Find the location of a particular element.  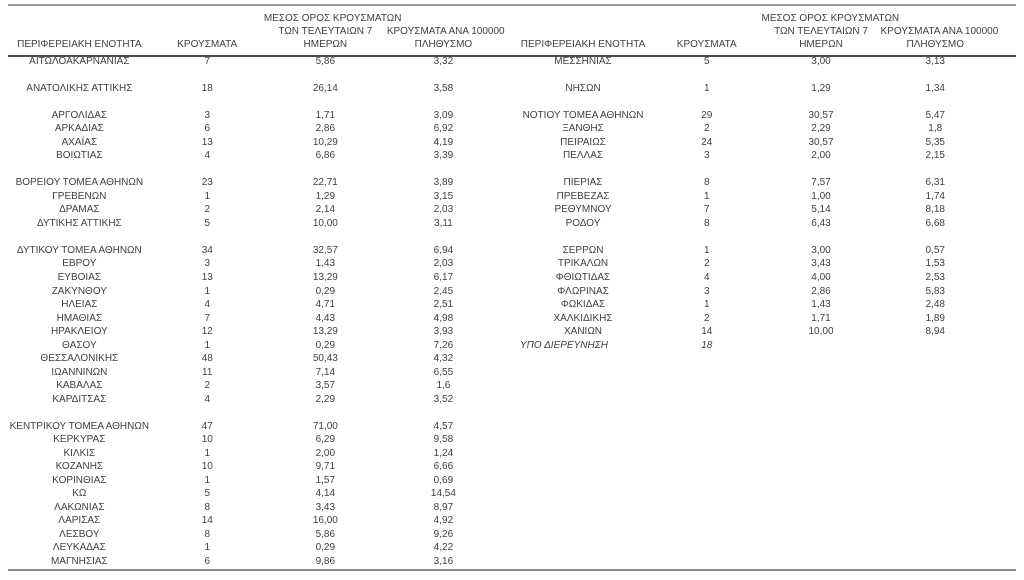

table-row: ΕΒΡΟΥ 3 1,43 2,03 is located at coordinates (254, 265).